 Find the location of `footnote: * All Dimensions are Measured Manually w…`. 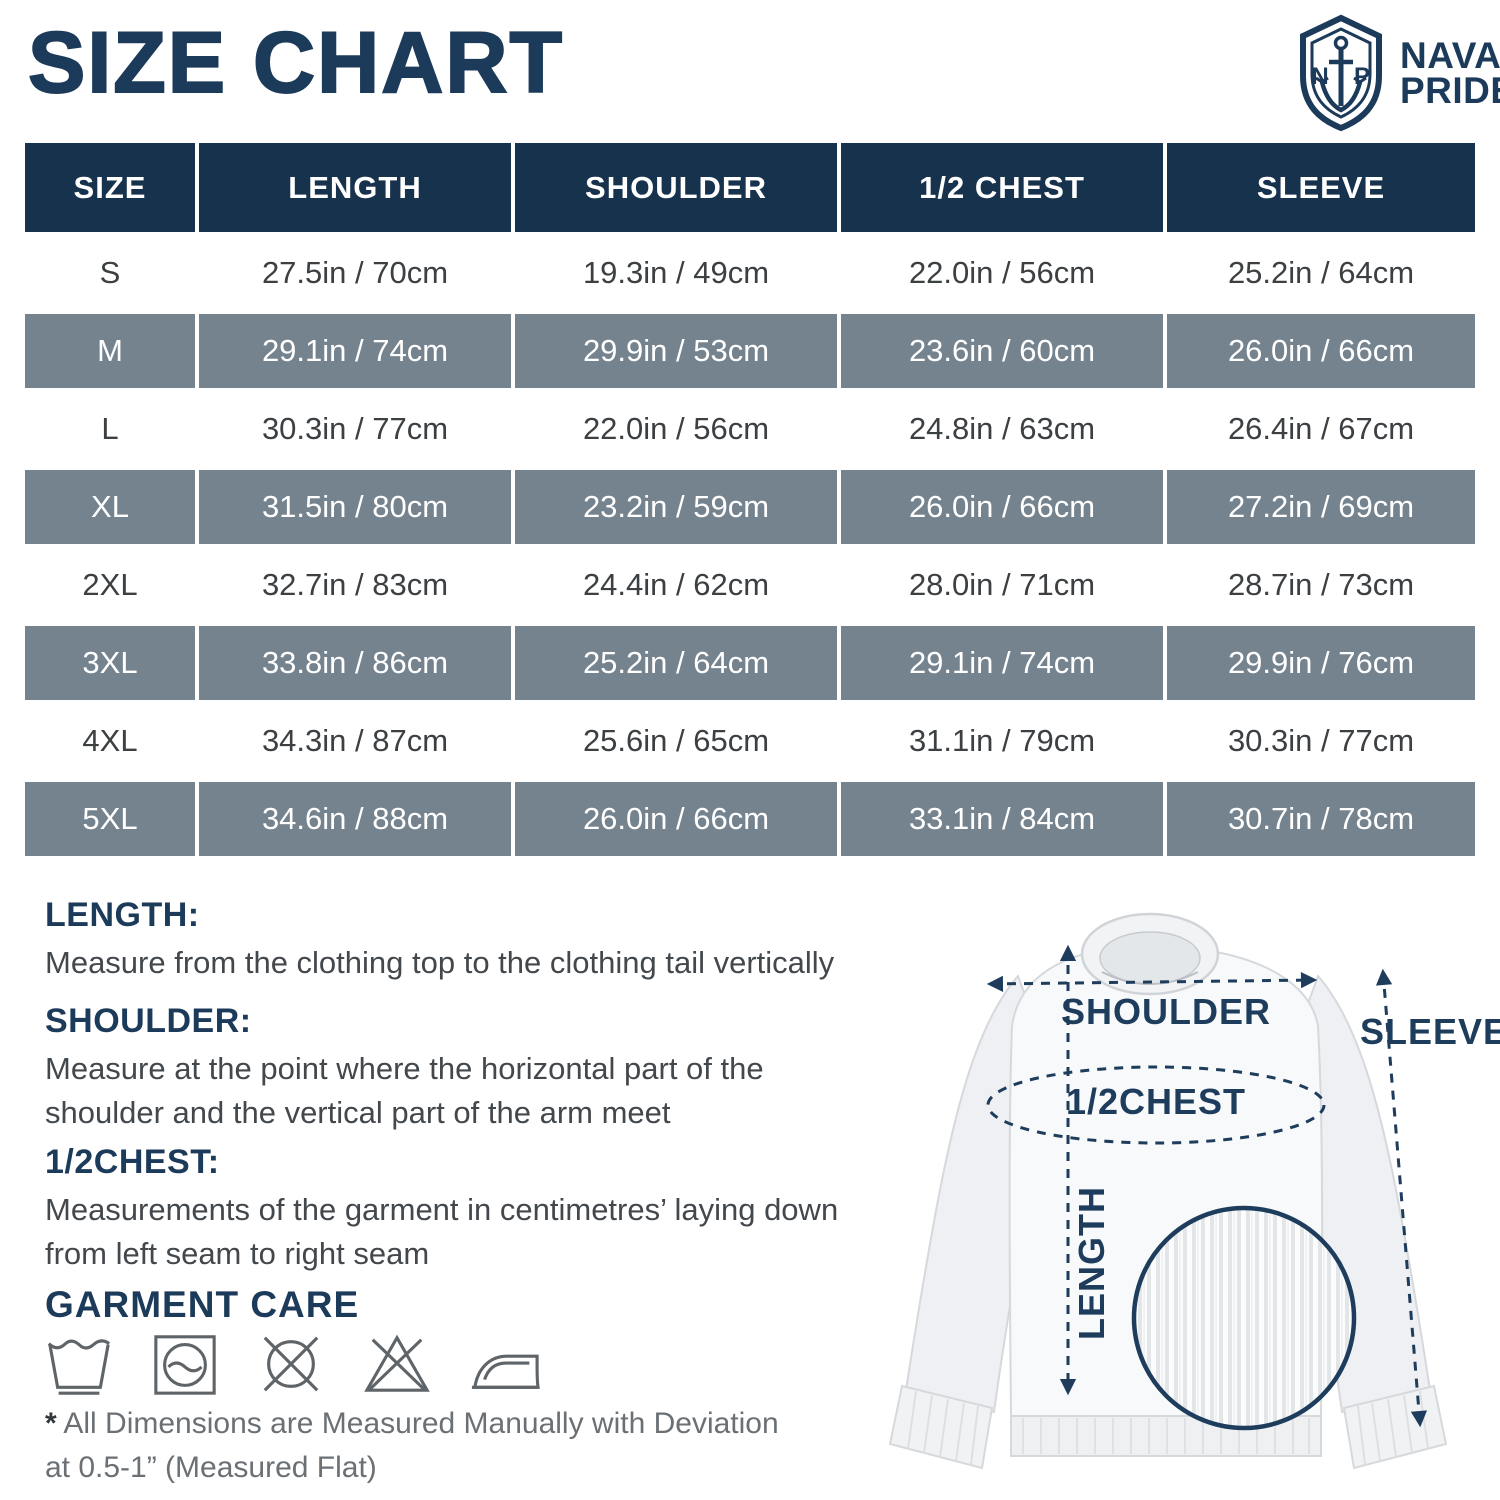

footnote: * All Dimensions are Measured Manually w… is located at coordinates (417, 1445).